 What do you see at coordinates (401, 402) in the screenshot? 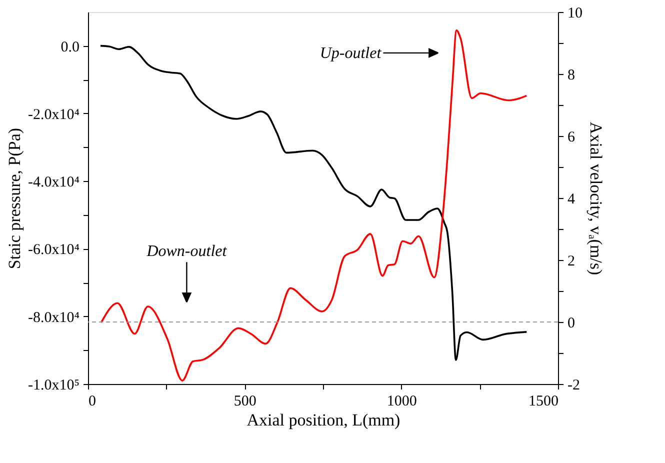
I see `x-tick-label: 1000` at bounding box center [401, 402].